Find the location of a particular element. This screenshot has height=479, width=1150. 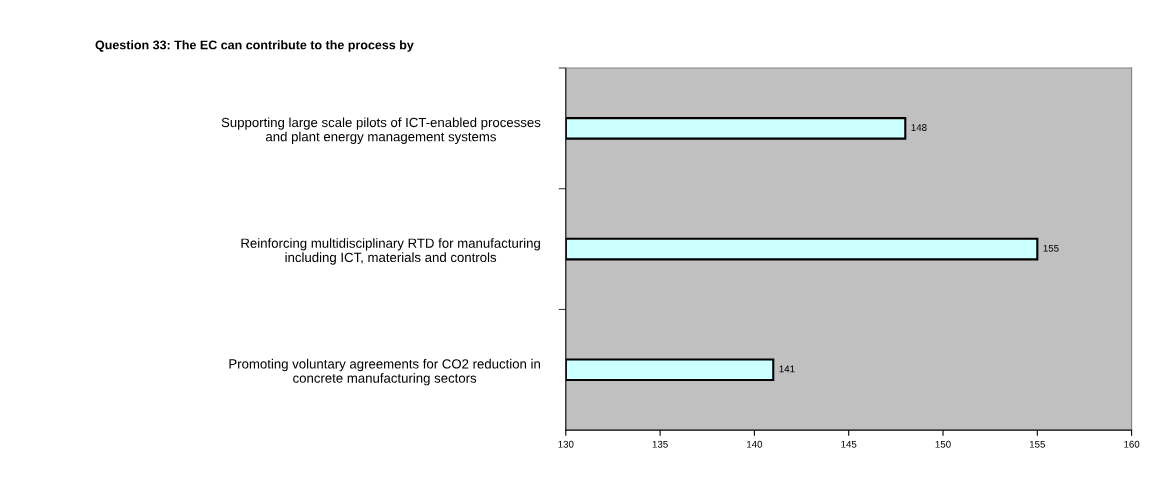

x-tick-label: 140 is located at coordinates (755, 444).